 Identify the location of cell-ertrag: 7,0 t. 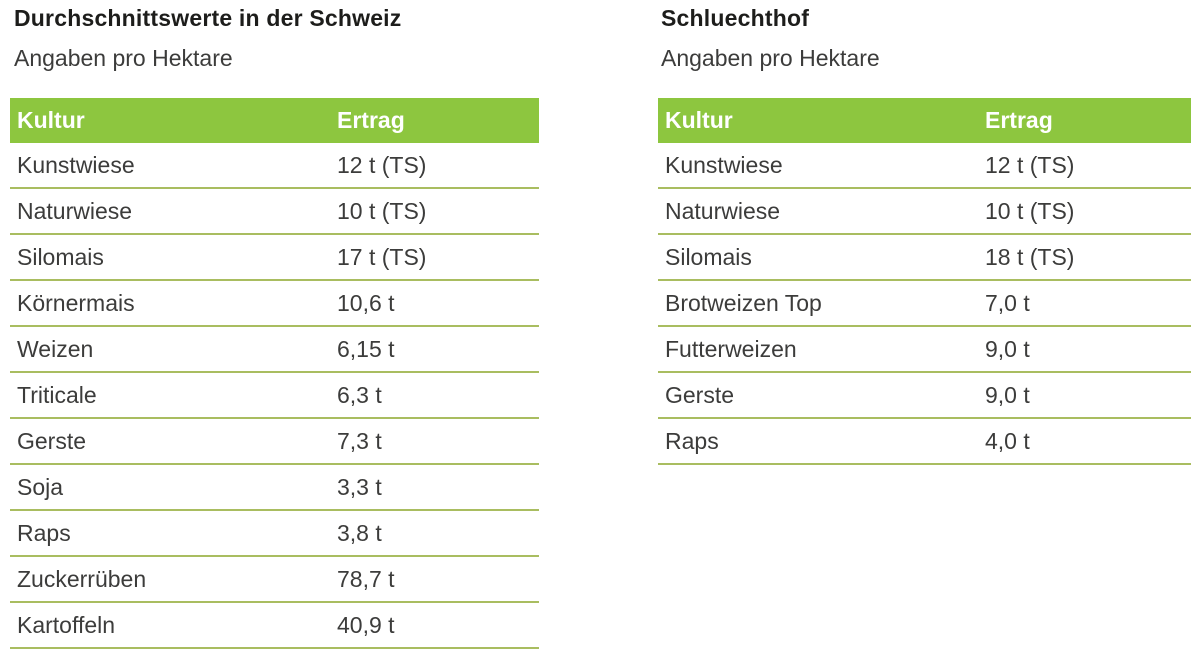
(1007, 302).